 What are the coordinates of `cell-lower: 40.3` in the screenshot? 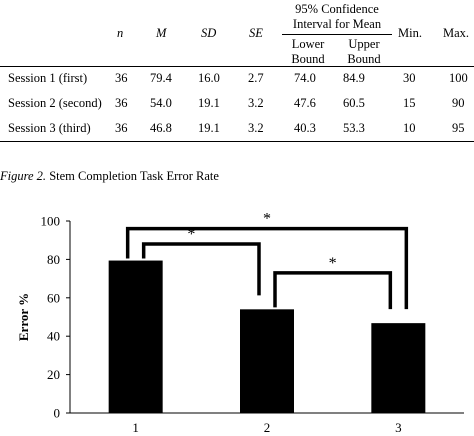 It's located at (305, 128).